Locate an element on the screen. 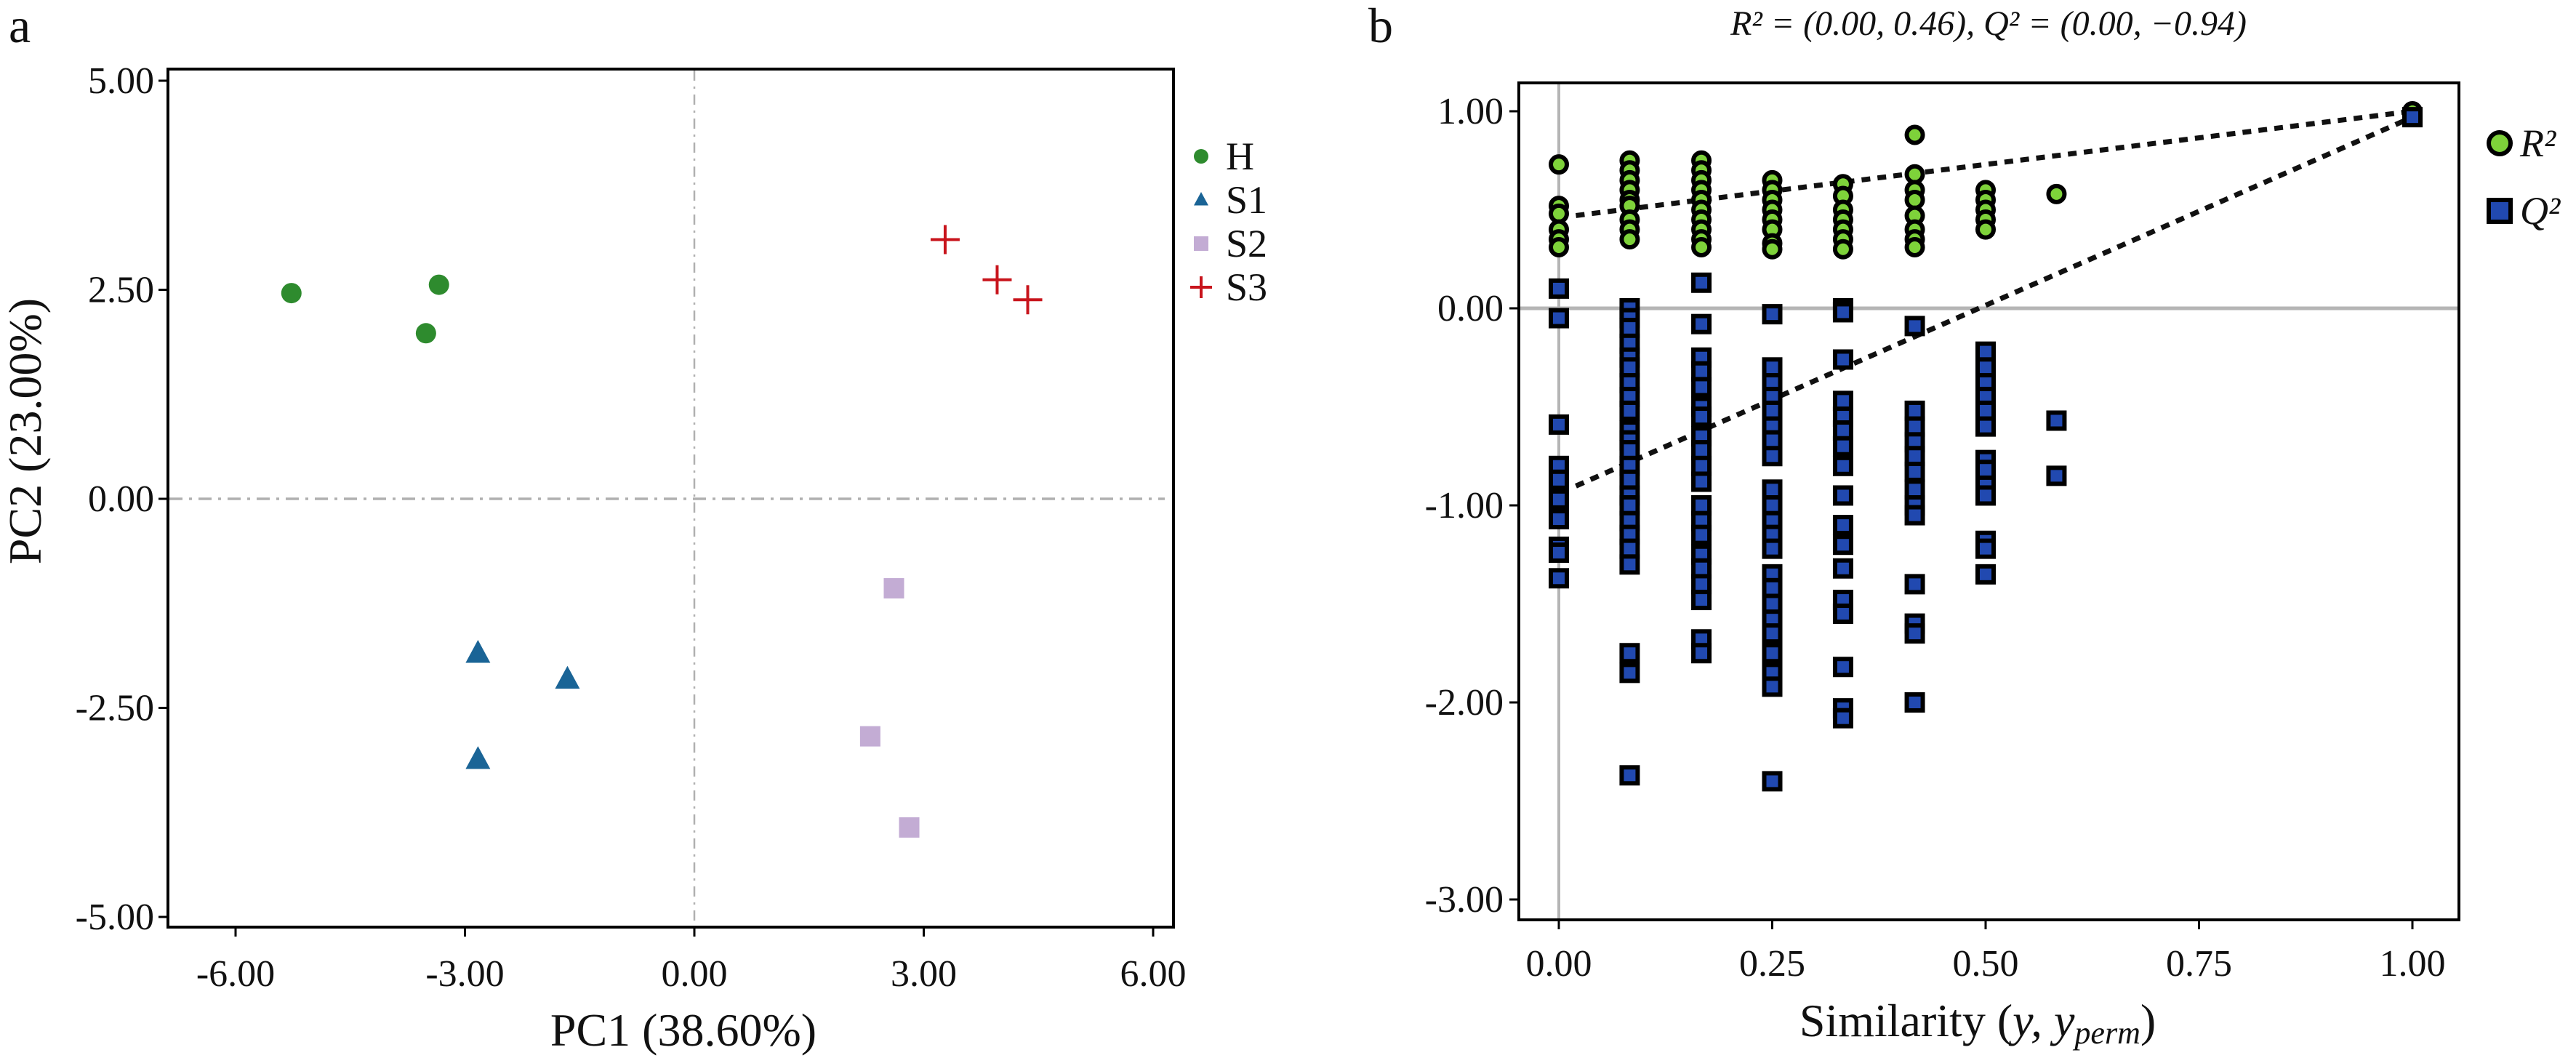 The image size is (2576, 1058). legend-marker-h is located at coordinates (1201, 156).